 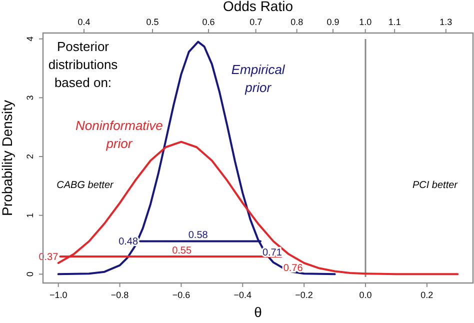 What do you see at coordinates (83, 64) in the screenshot?
I see `legend-title: Posterior distributions based on:` at bounding box center [83, 64].